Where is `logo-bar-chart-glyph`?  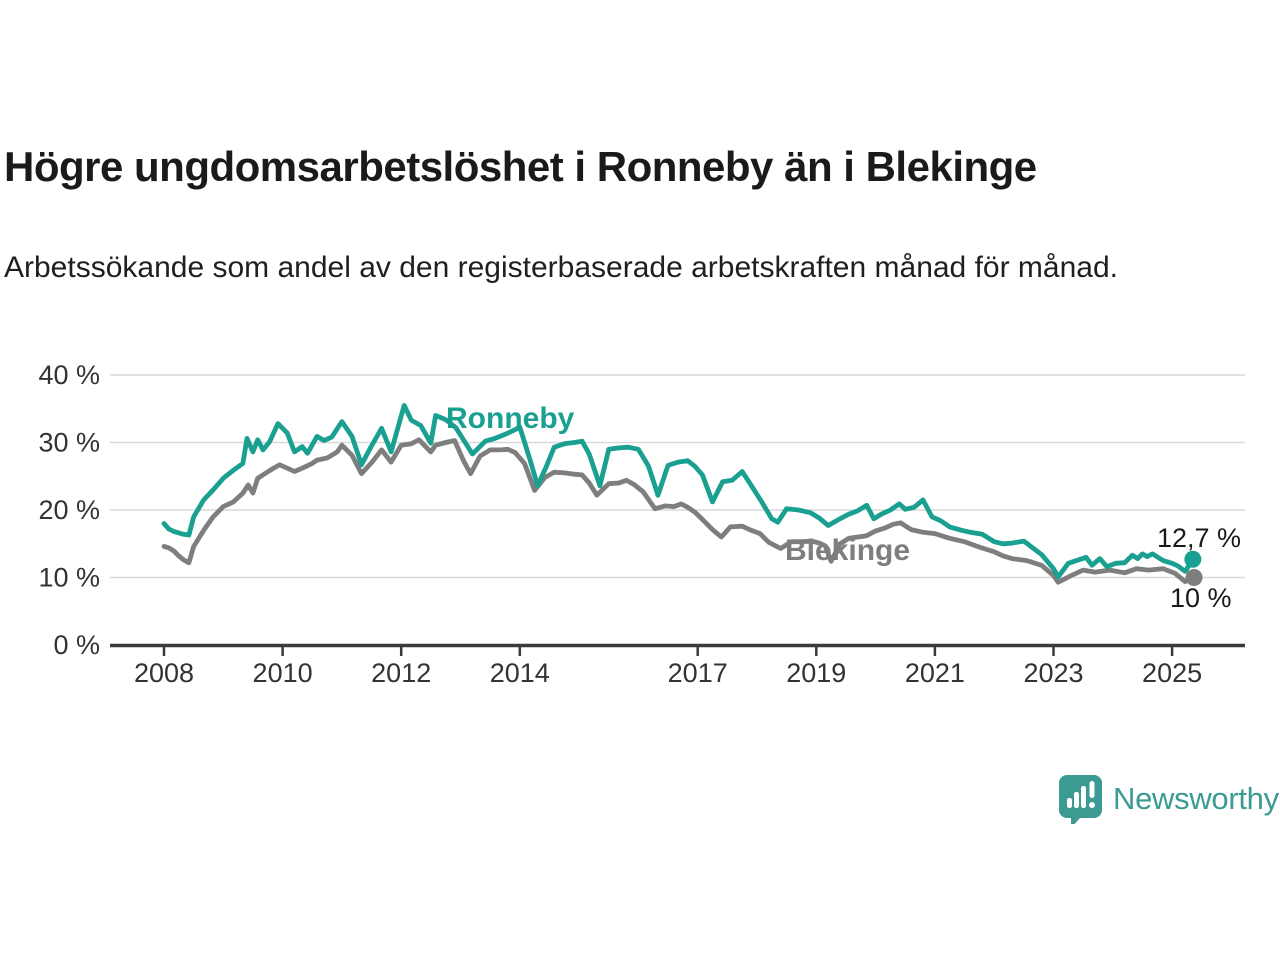
logo-bar-chart-glyph is located at coordinates (1076, 797).